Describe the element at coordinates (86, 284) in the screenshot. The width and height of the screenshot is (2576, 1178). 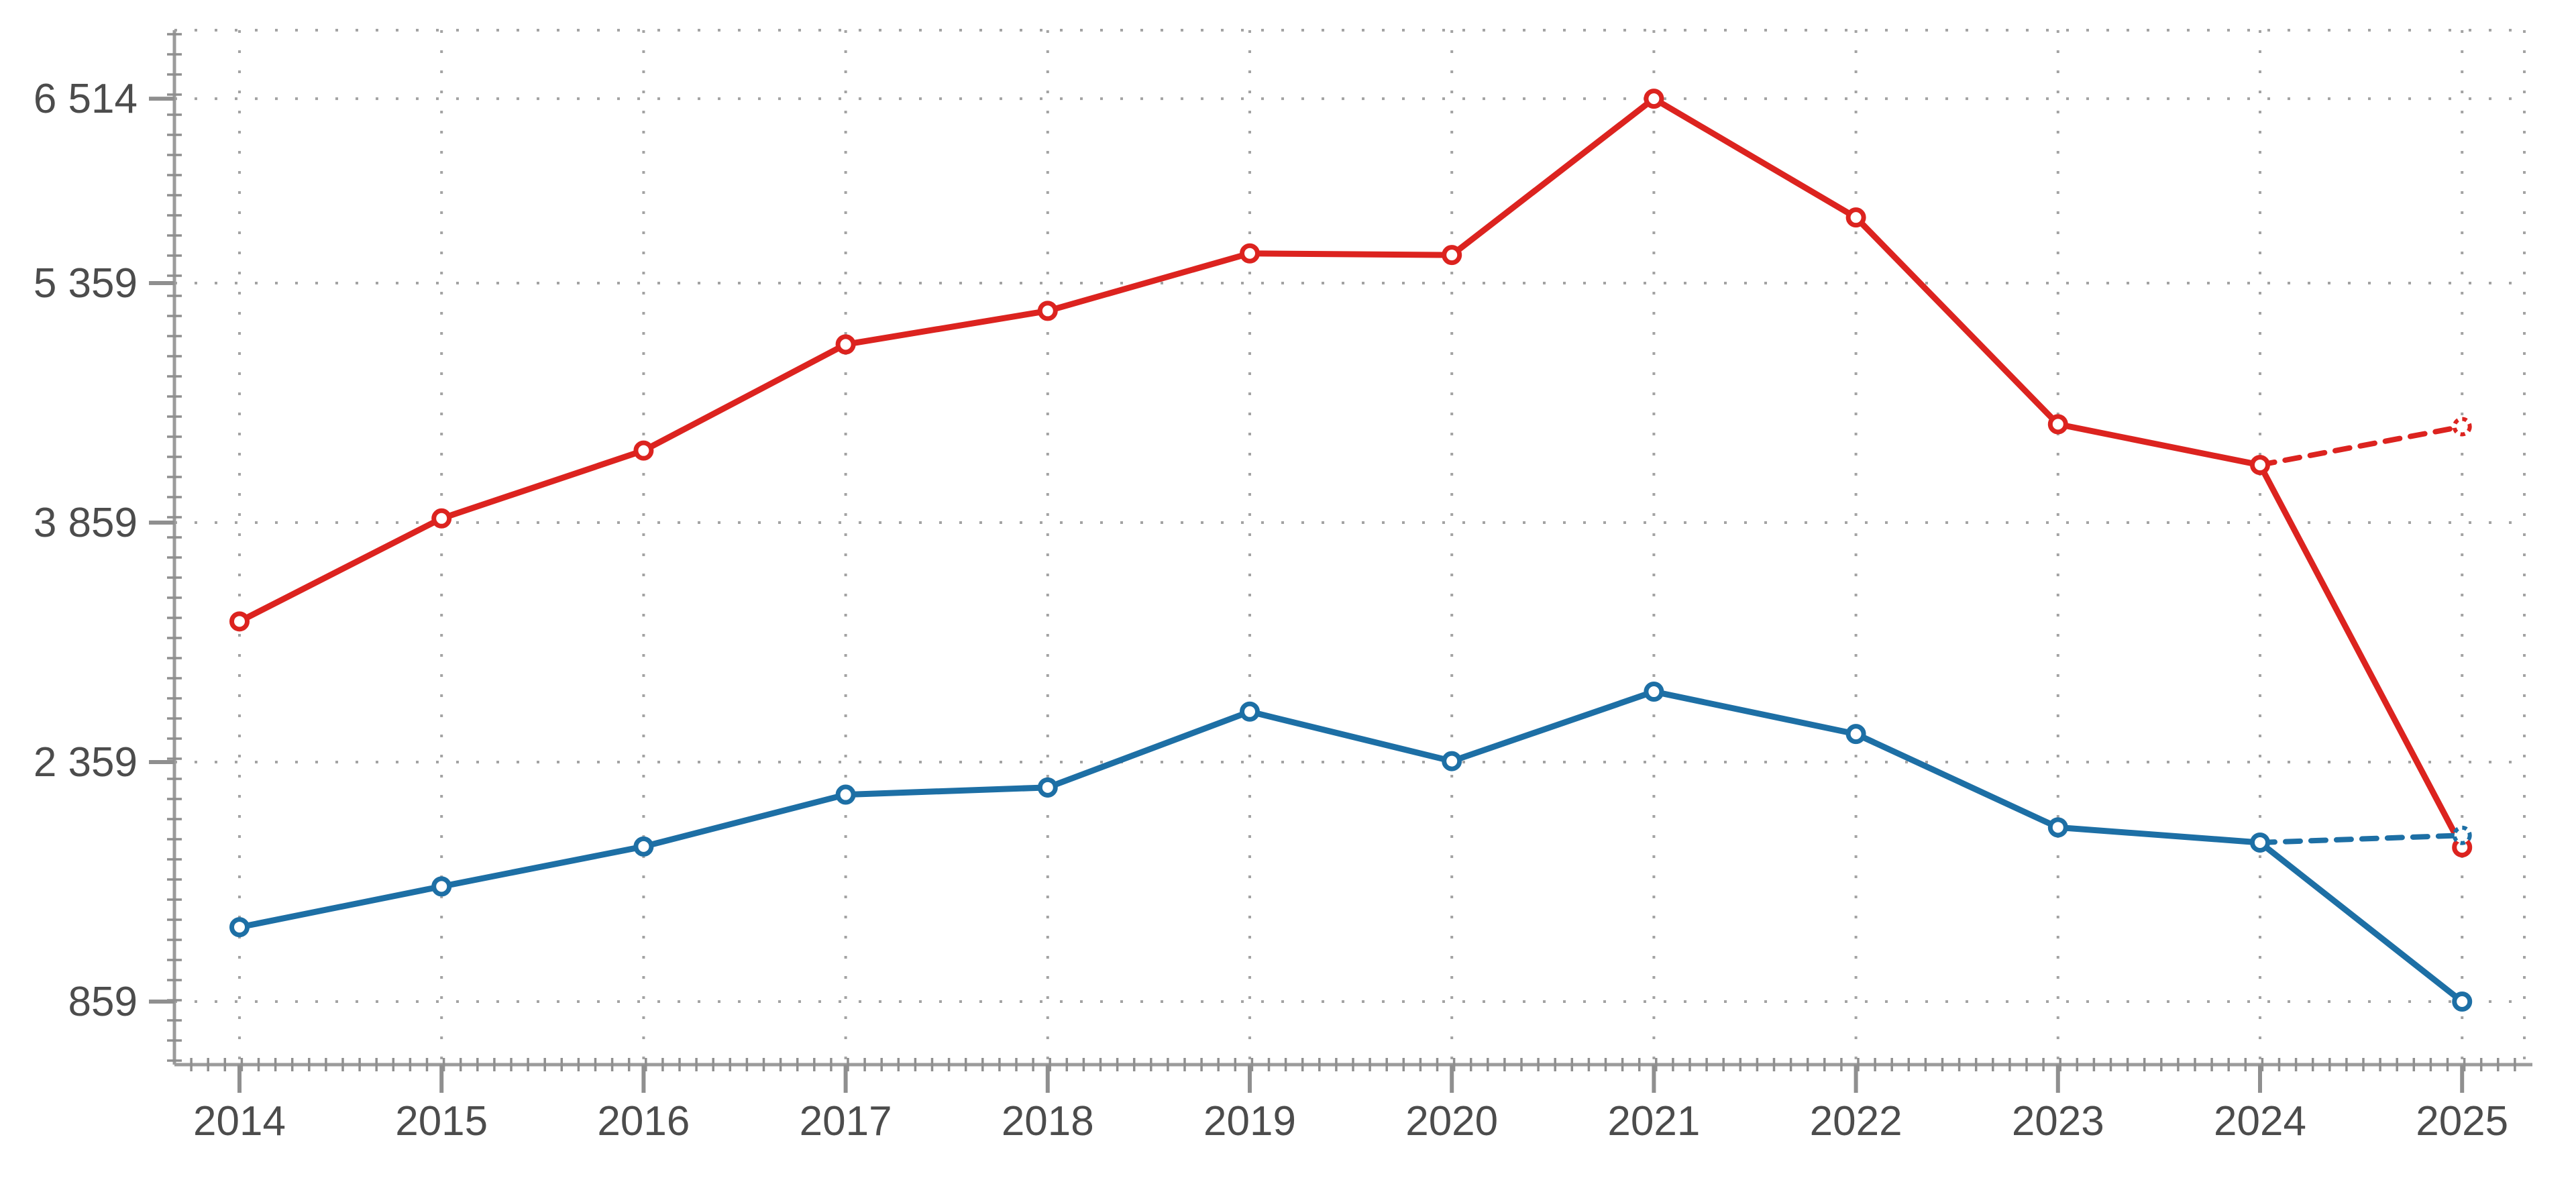
I see `y-axis-tick-label-5359: 5 359` at that location.